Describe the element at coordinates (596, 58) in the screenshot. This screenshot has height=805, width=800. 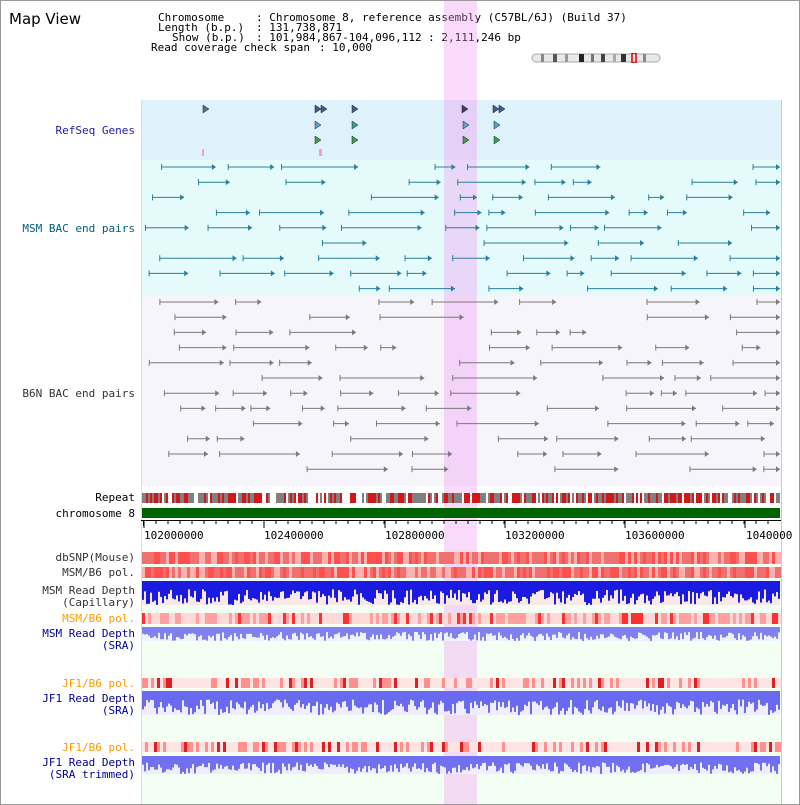
I see `chromosome-ideogram` at that location.